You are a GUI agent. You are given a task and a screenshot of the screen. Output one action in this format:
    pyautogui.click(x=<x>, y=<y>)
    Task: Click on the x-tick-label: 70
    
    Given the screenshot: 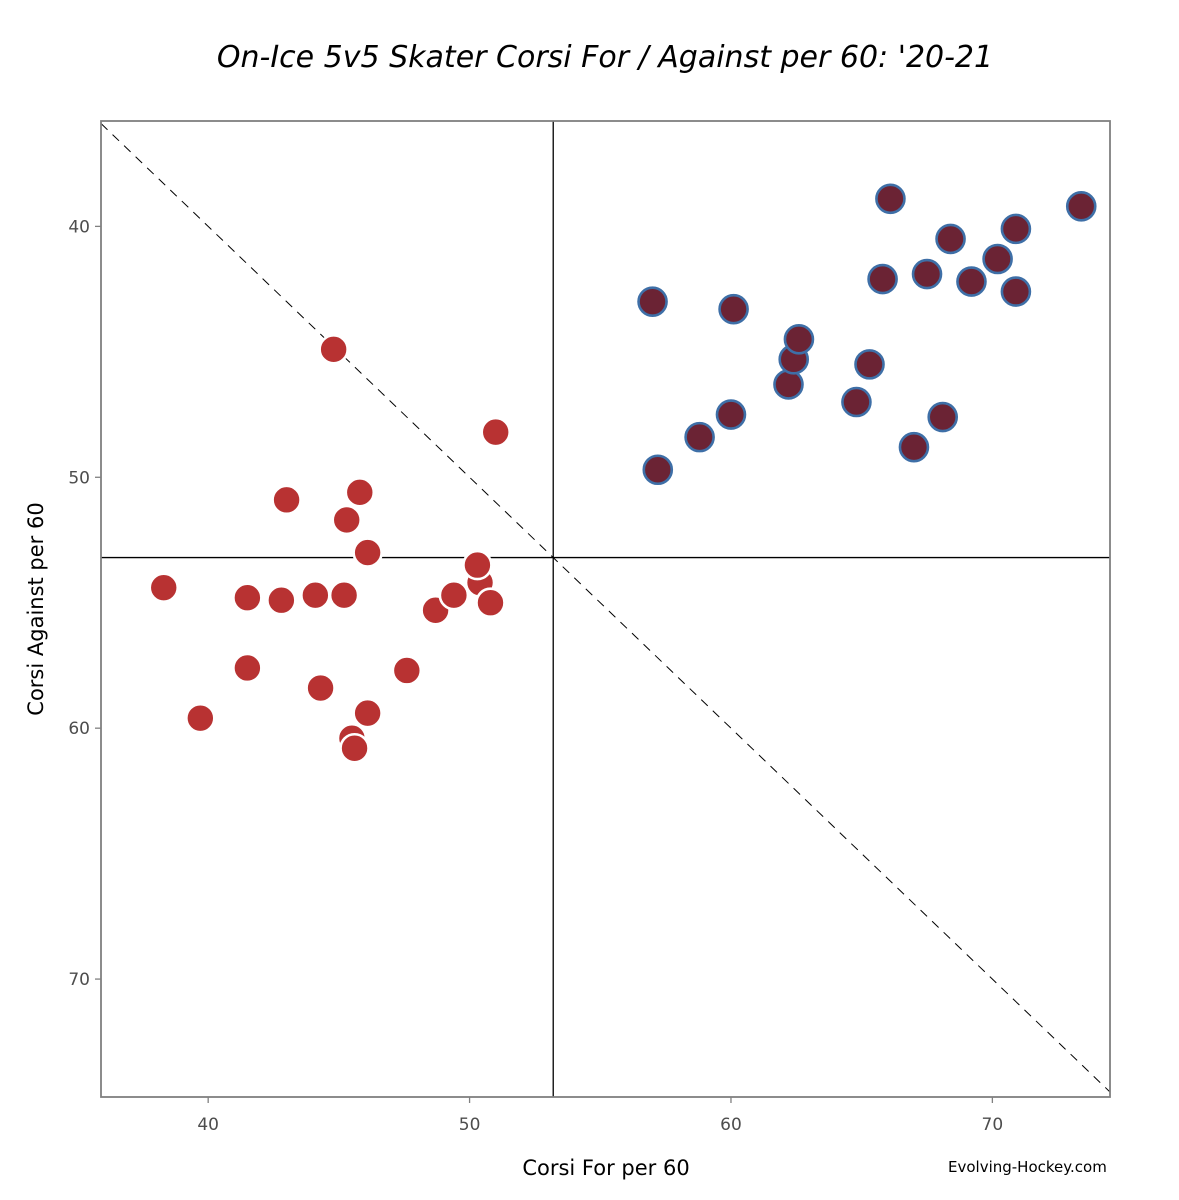 What is the action you would take?
    pyautogui.click(x=993, y=1125)
    